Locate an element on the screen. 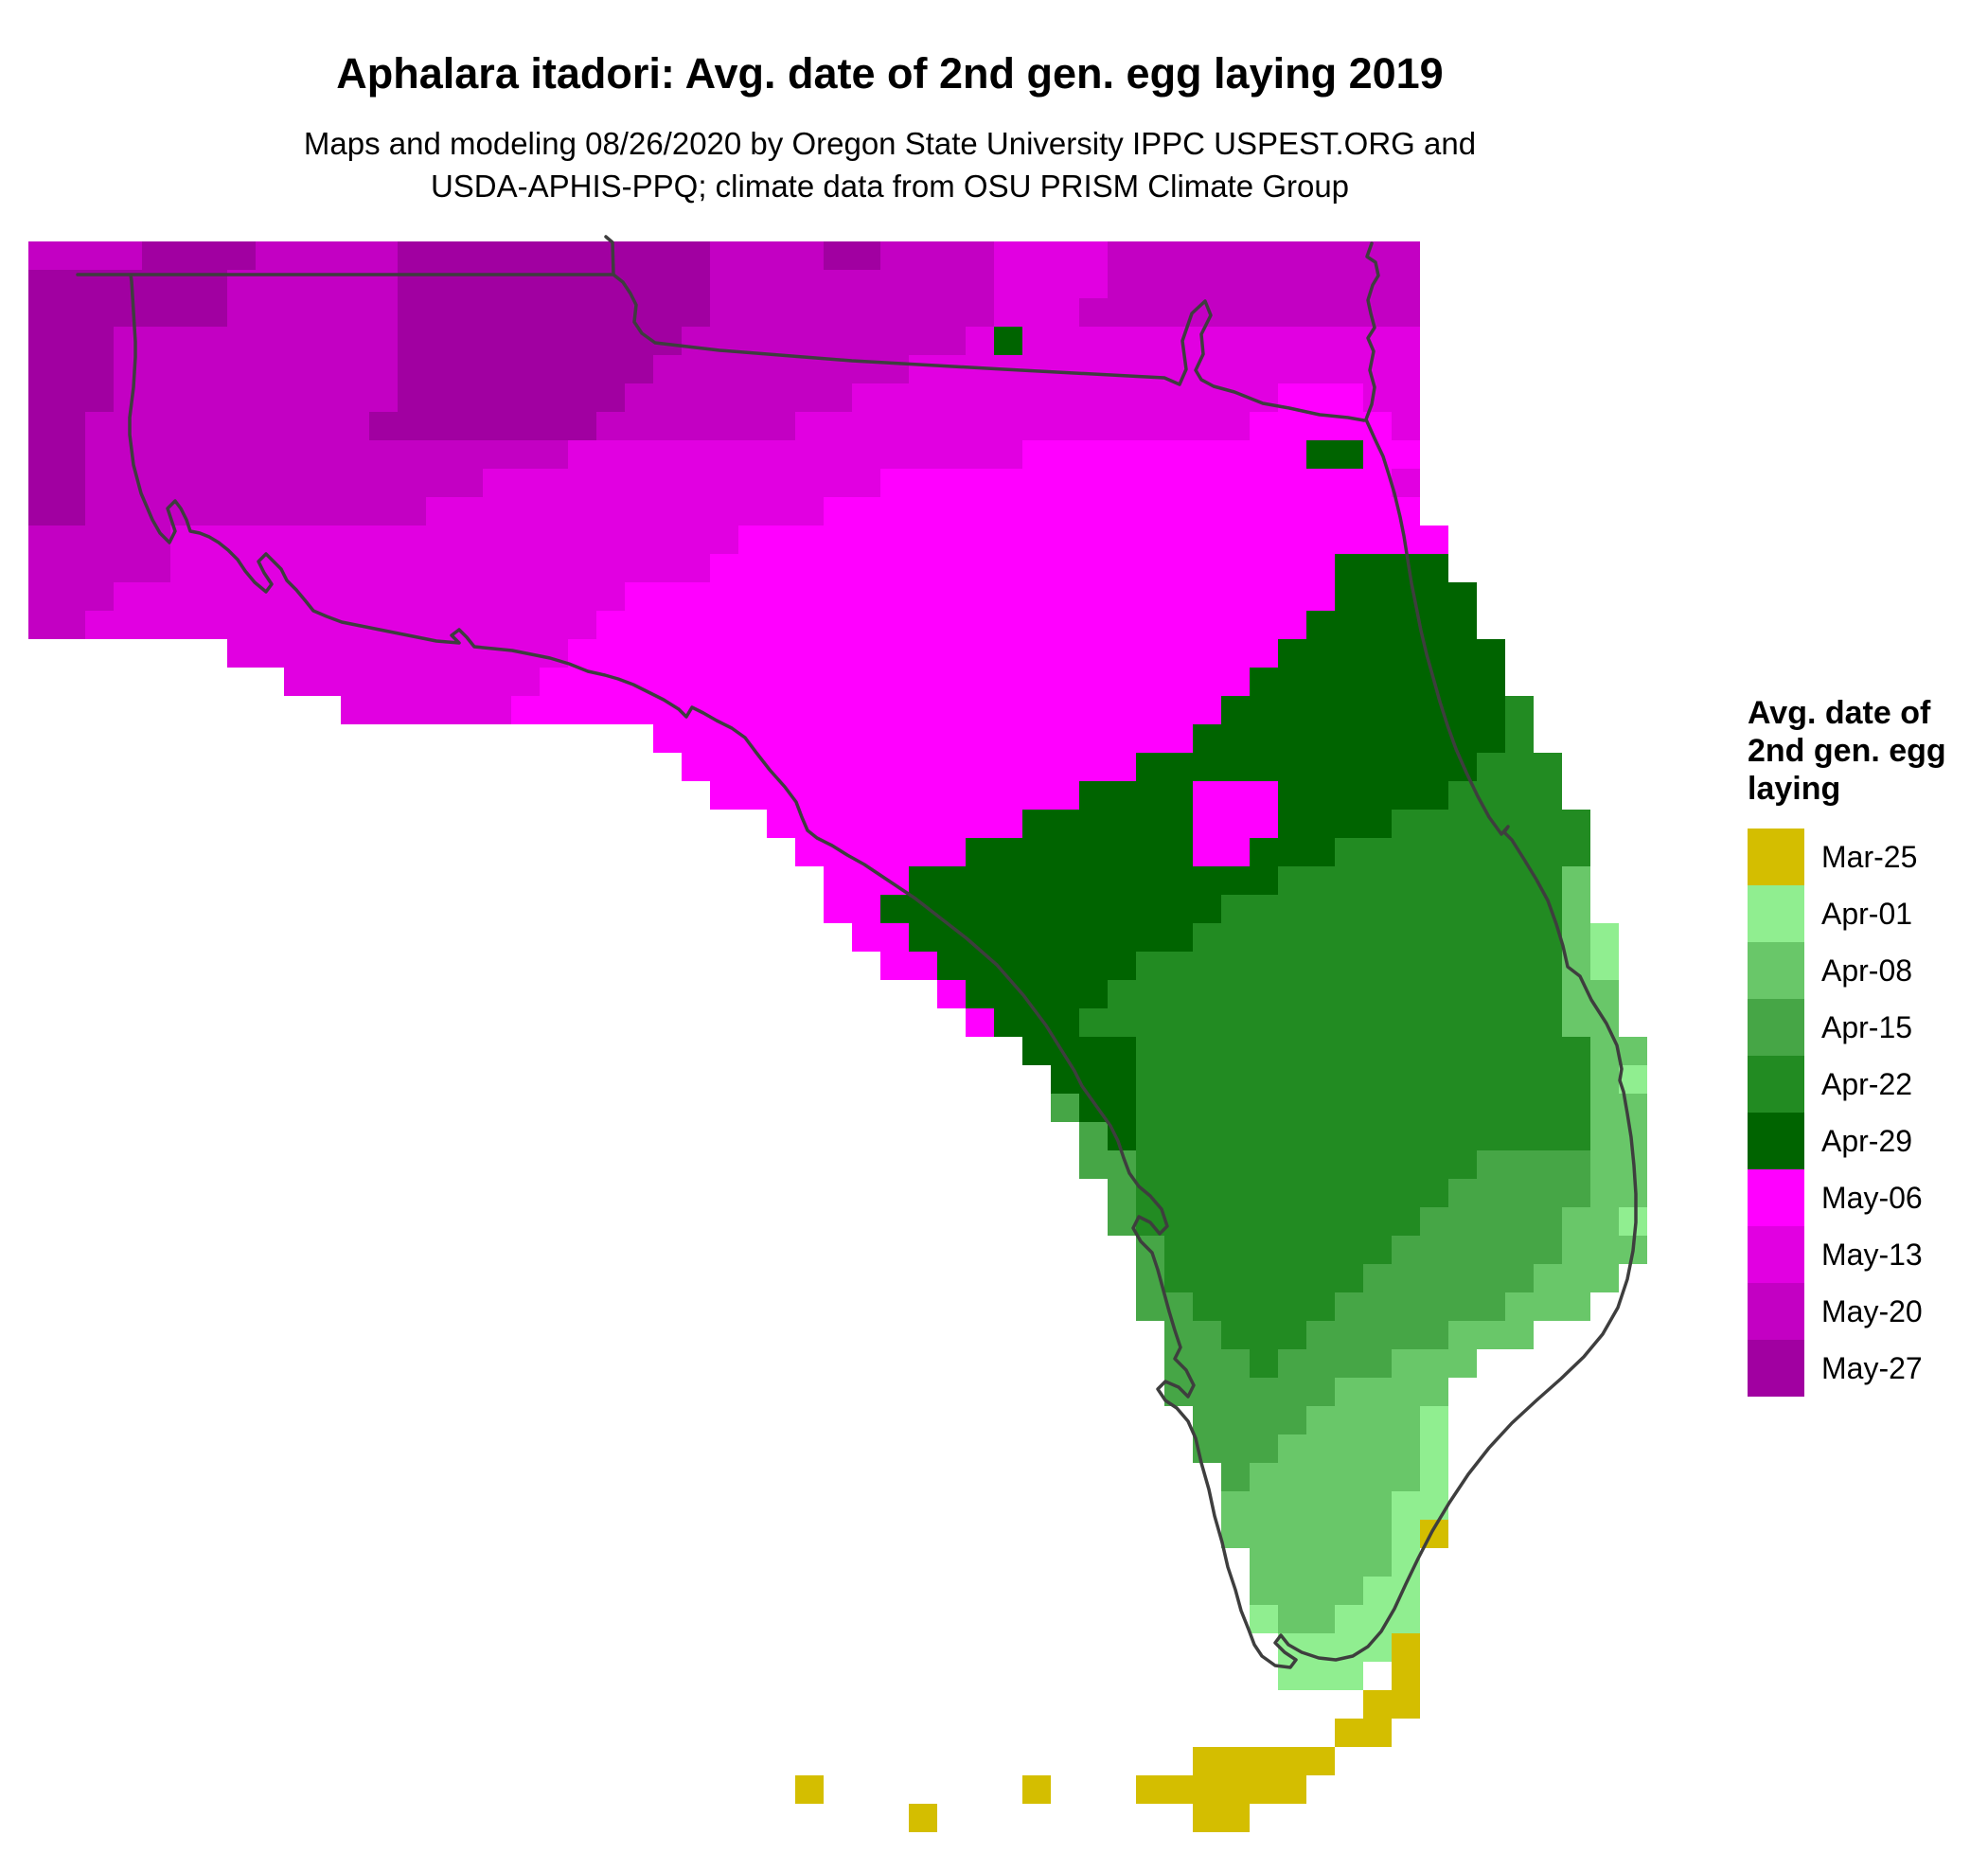  legend-title: Avg. date of 2nd gen. egg laying is located at coordinates (1847, 751).